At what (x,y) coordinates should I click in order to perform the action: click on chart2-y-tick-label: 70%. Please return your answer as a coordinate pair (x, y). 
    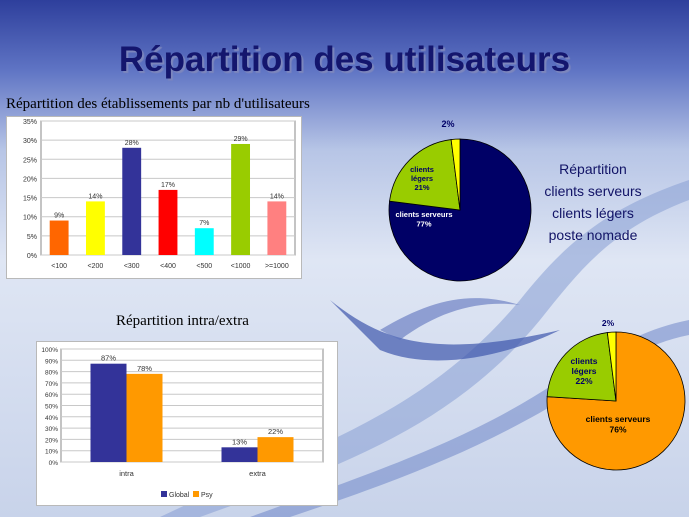
    Looking at the image, I should click on (51, 384).